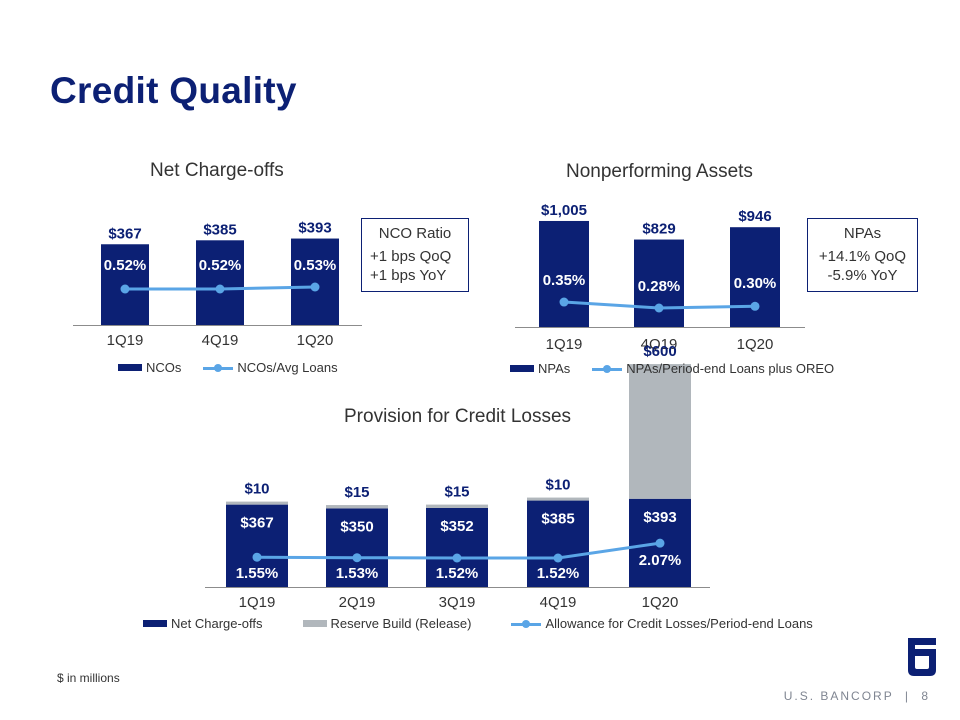 The width and height of the screenshot is (960, 720). I want to click on line-value-label: 0.28%, so click(659, 286).